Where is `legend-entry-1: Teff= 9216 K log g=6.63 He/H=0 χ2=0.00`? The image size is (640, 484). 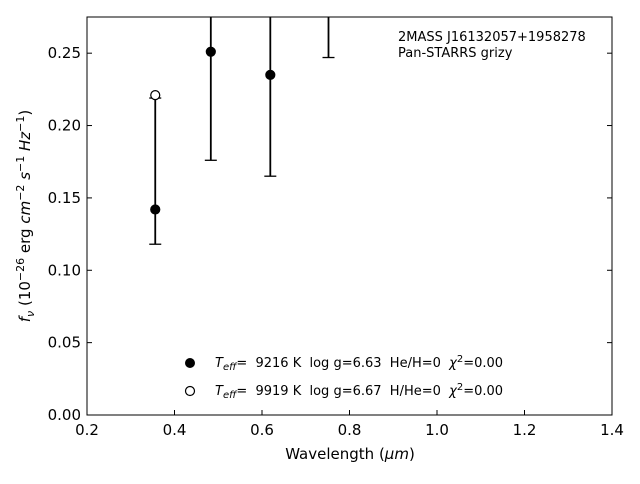 legend-entry-1: Teff= 9216 K log g=6.63 He/H=0 χ2=0.00 is located at coordinates (359, 363).